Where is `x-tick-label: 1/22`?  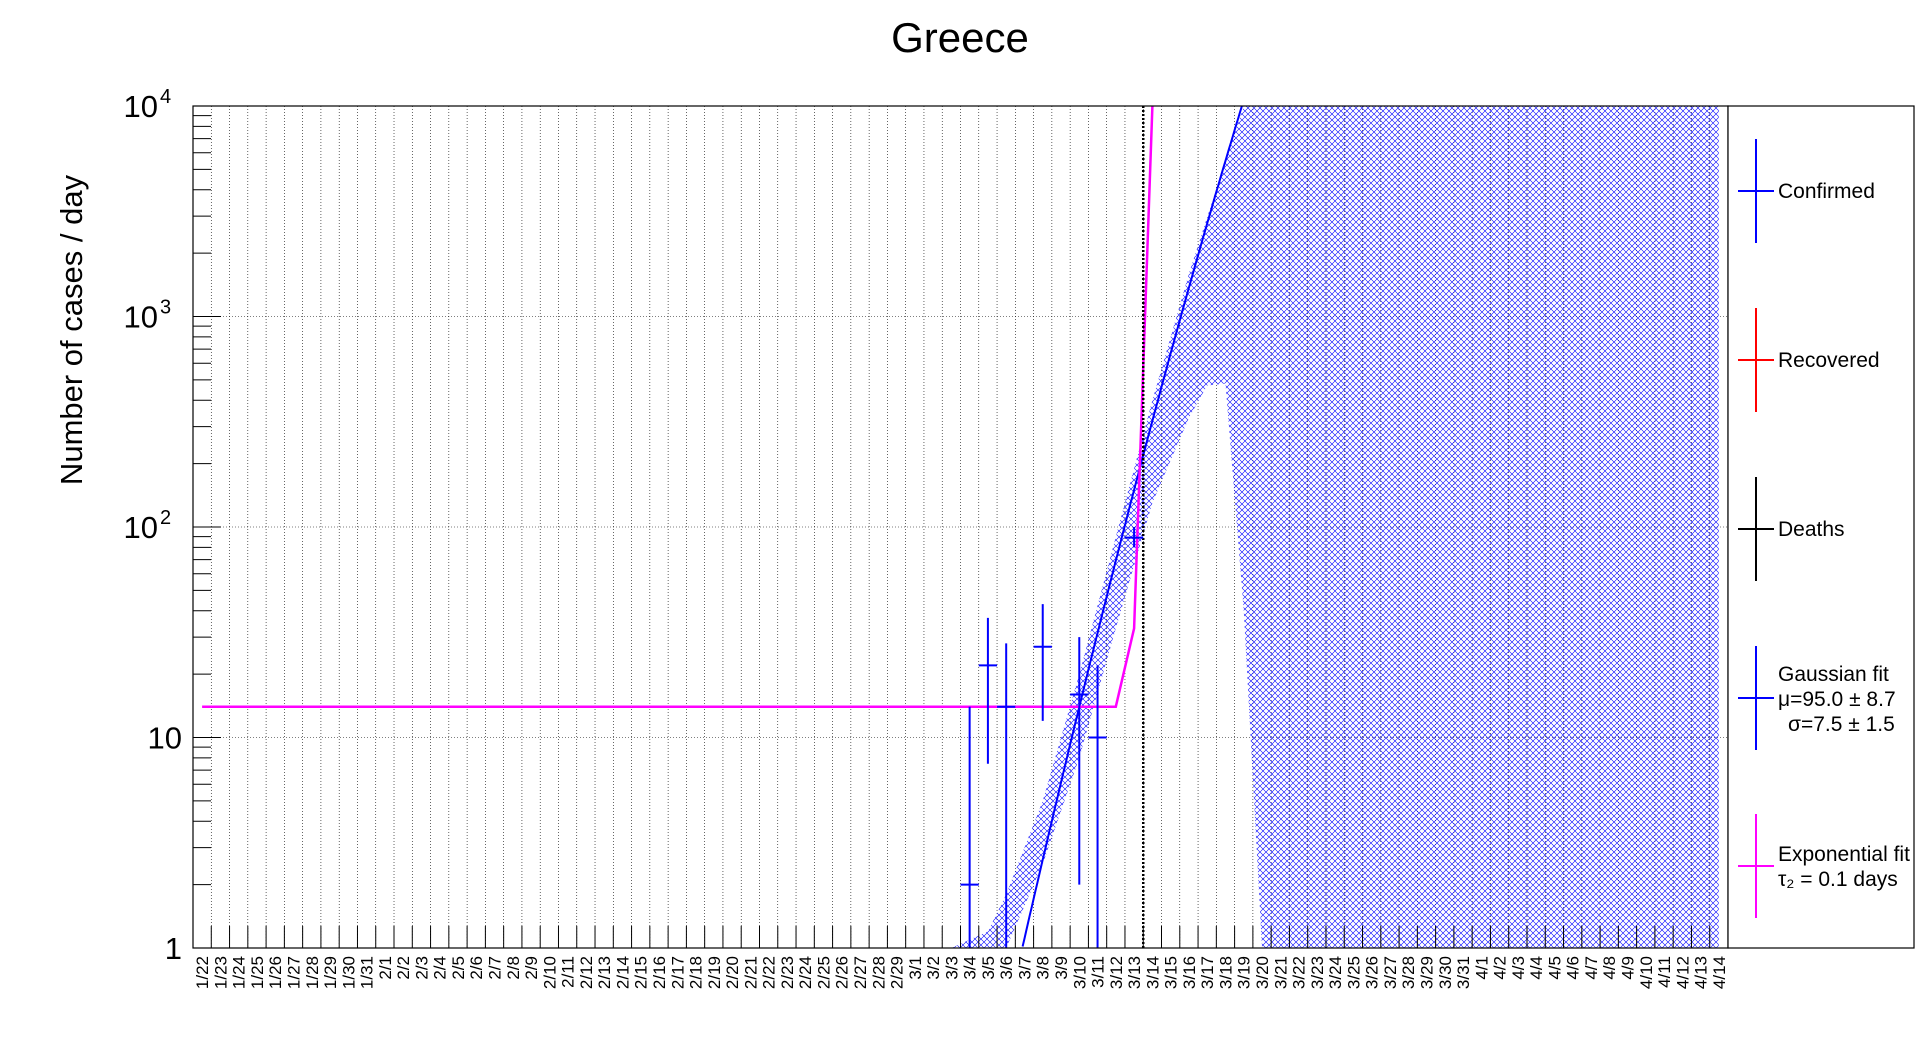 x-tick-label: 1/22 is located at coordinates (202, 972).